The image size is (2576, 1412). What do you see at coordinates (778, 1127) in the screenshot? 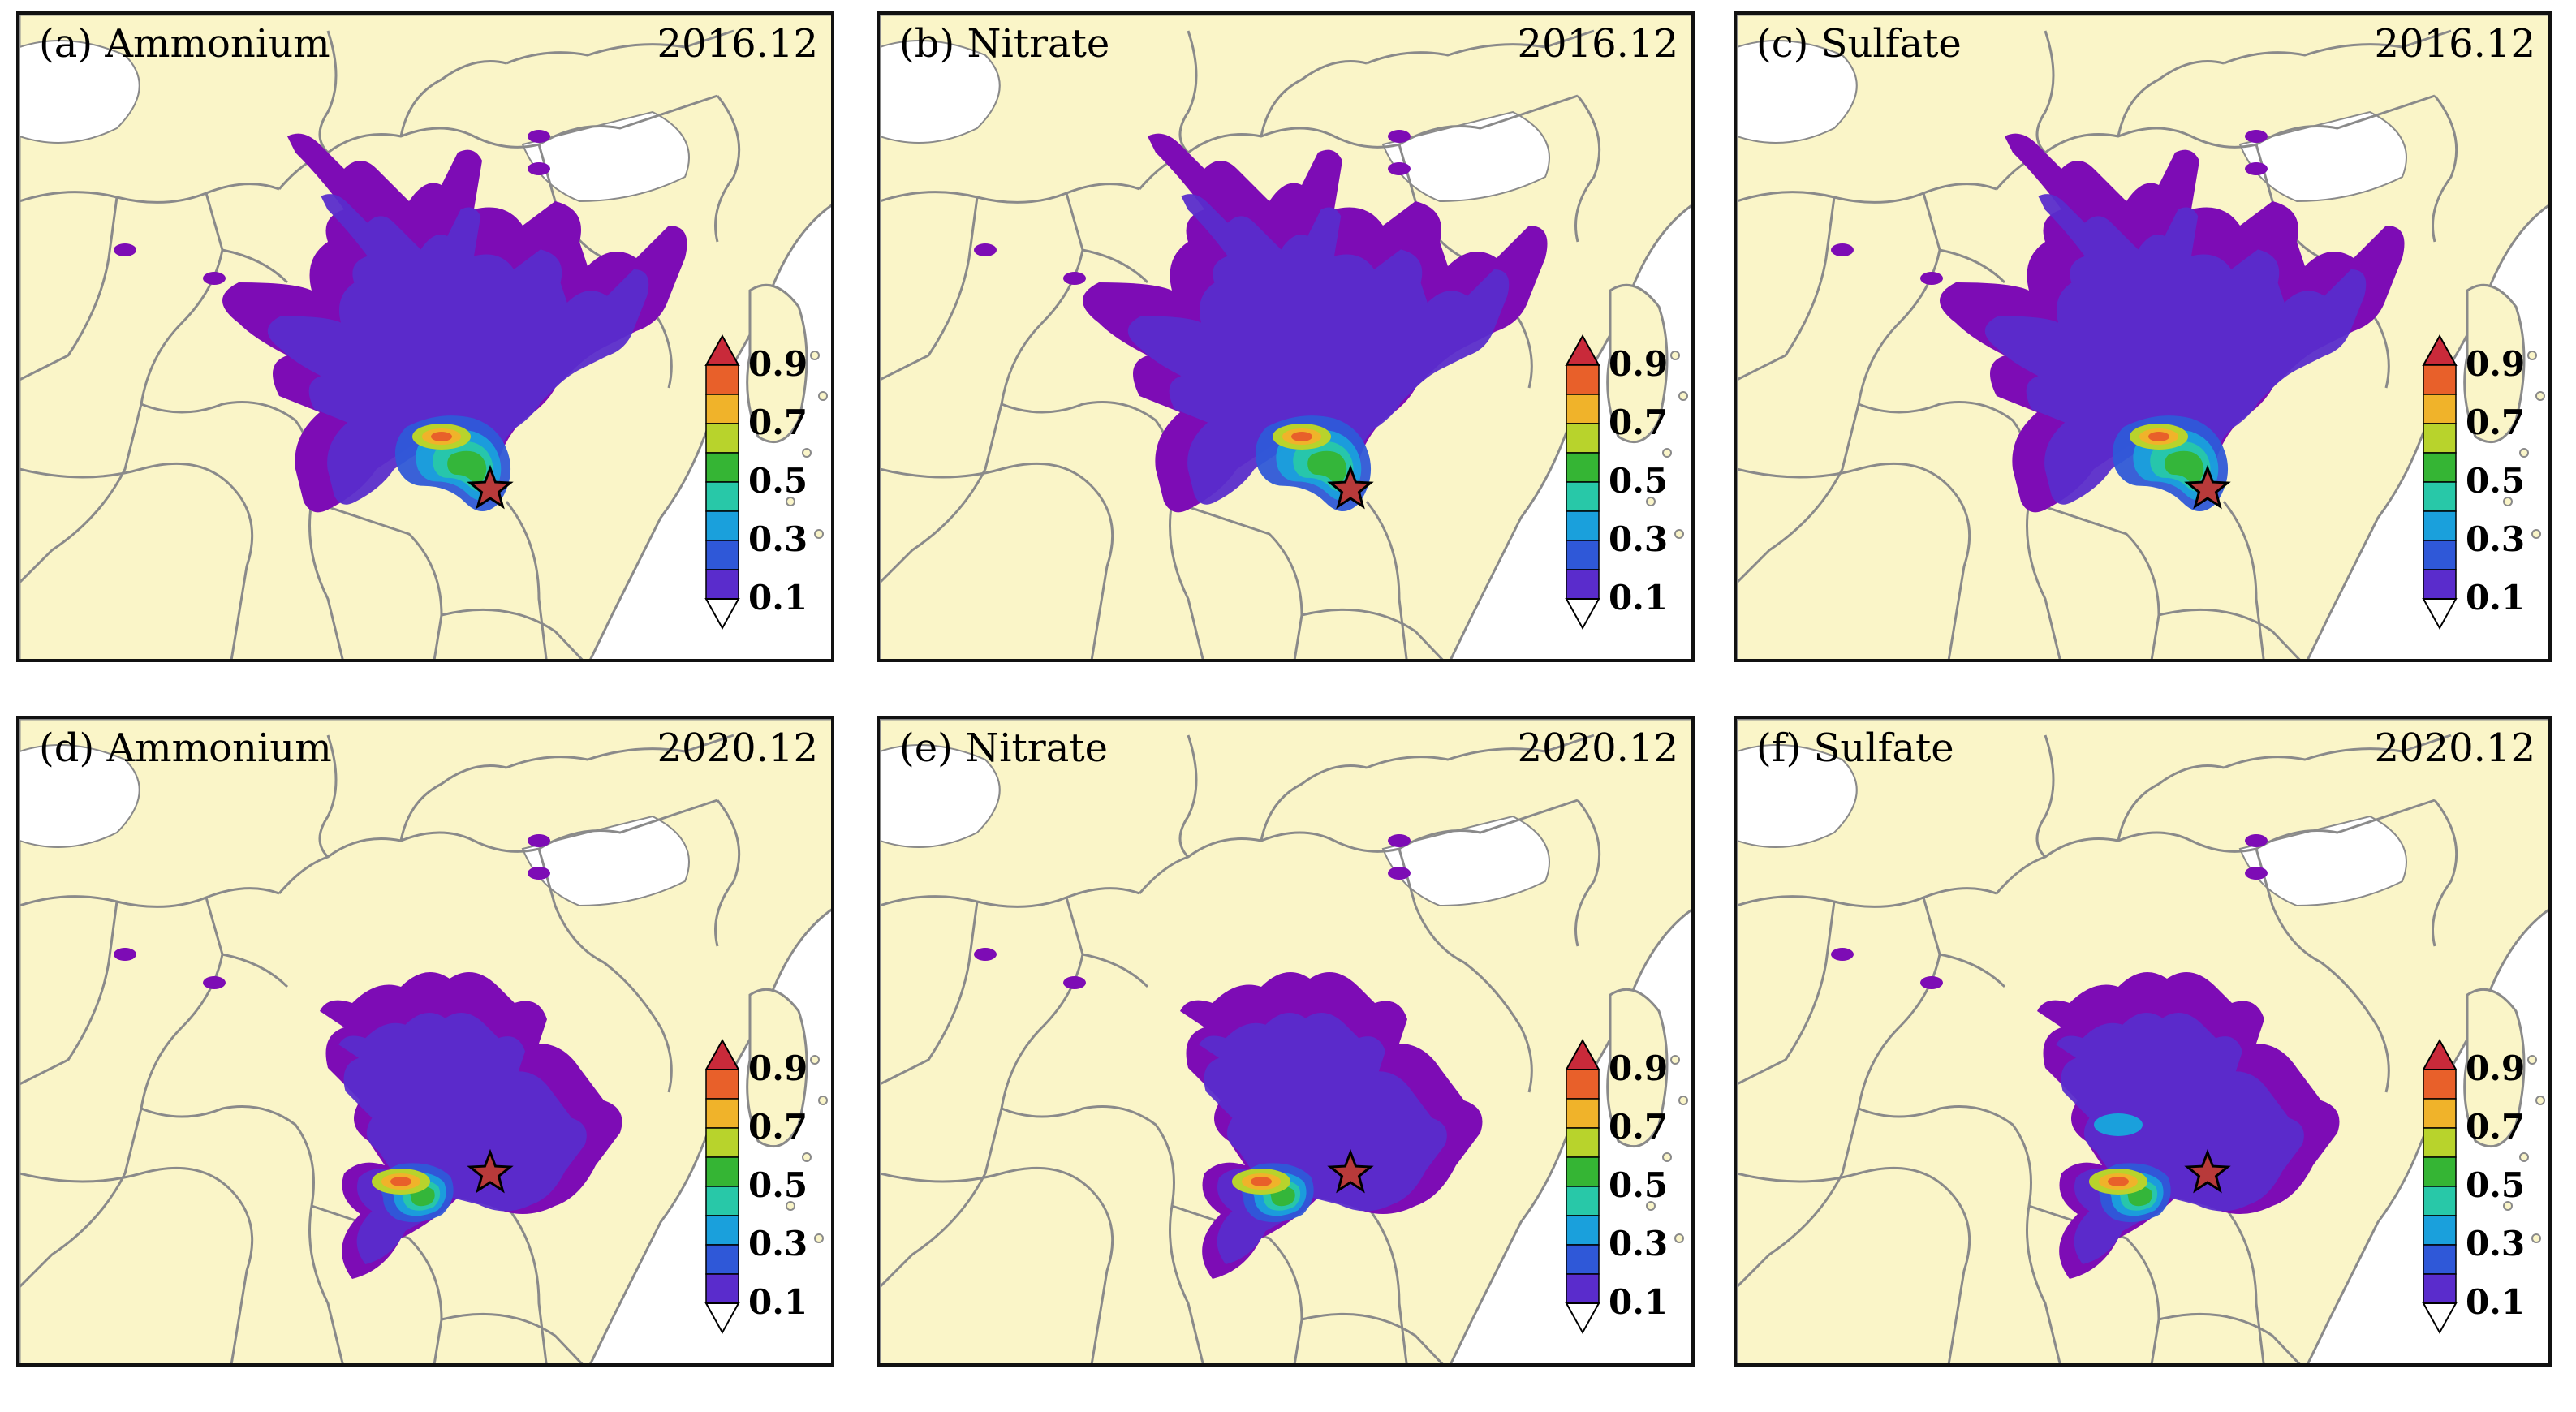
I see `colorbar-tick-label: 0.7` at bounding box center [778, 1127].